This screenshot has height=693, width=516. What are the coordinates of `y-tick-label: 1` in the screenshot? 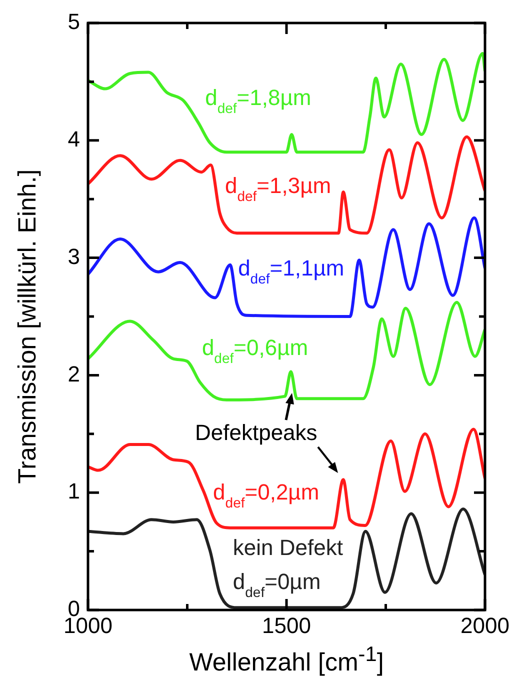 It's located at (74, 491).